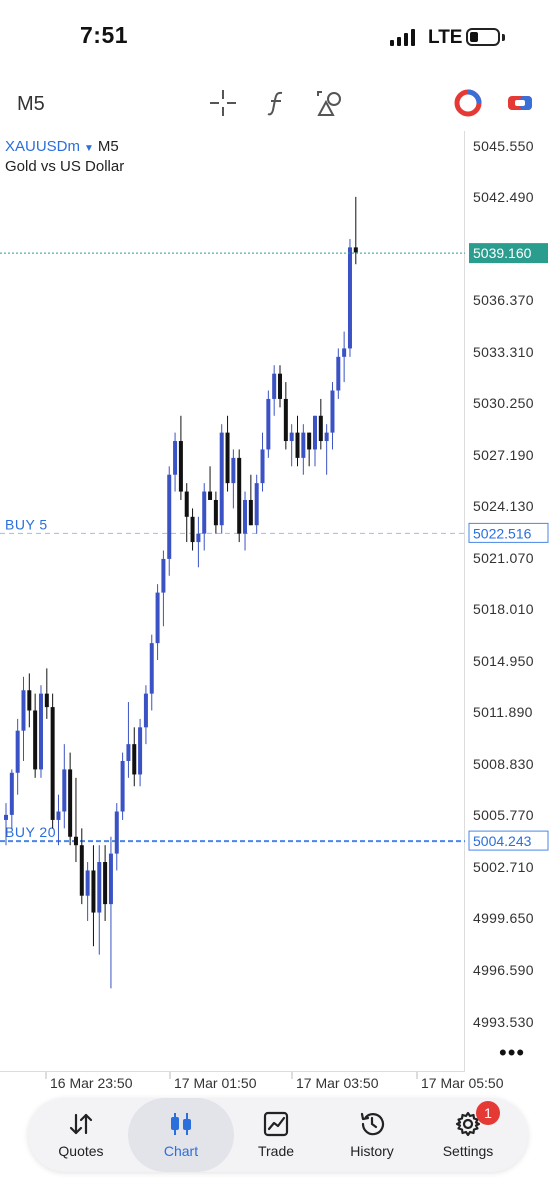  I want to click on history-clock-icon, so click(372, 1124).